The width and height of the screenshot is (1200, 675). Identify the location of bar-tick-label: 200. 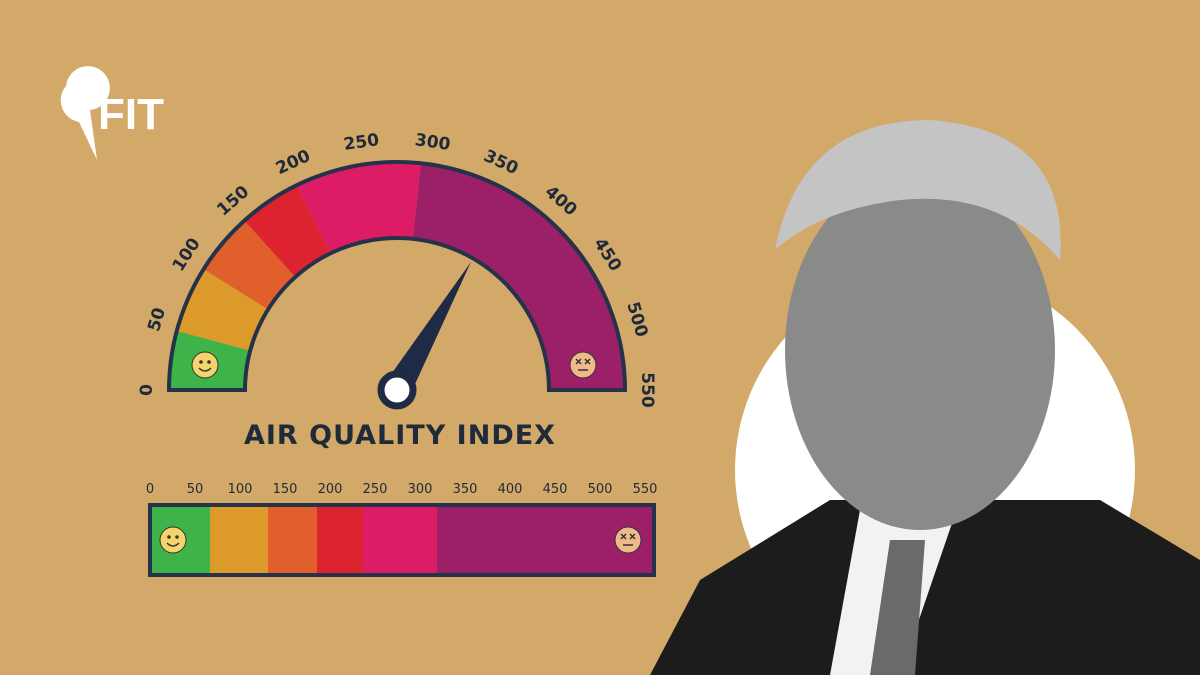
(330, 489).